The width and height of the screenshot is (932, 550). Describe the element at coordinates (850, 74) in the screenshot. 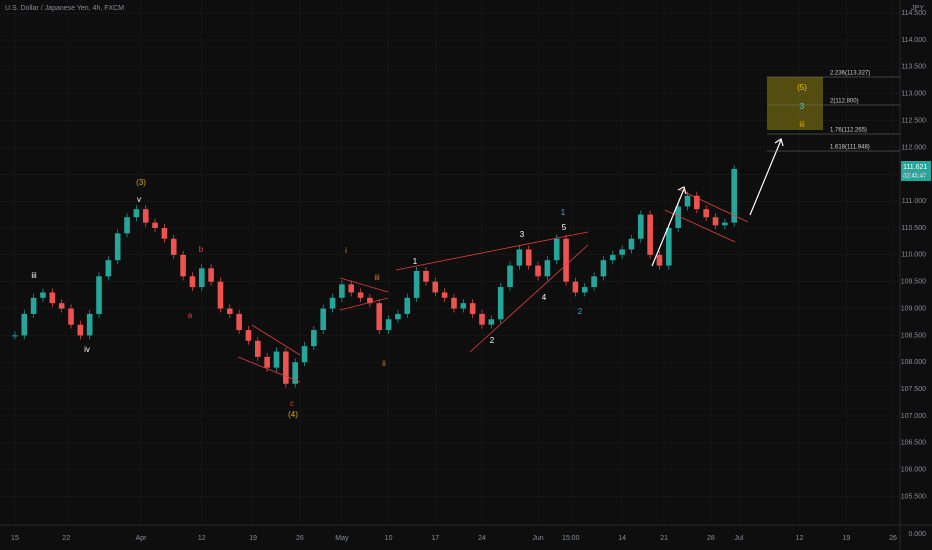

I see `wave-label: 2.236(113.327)` at that location.